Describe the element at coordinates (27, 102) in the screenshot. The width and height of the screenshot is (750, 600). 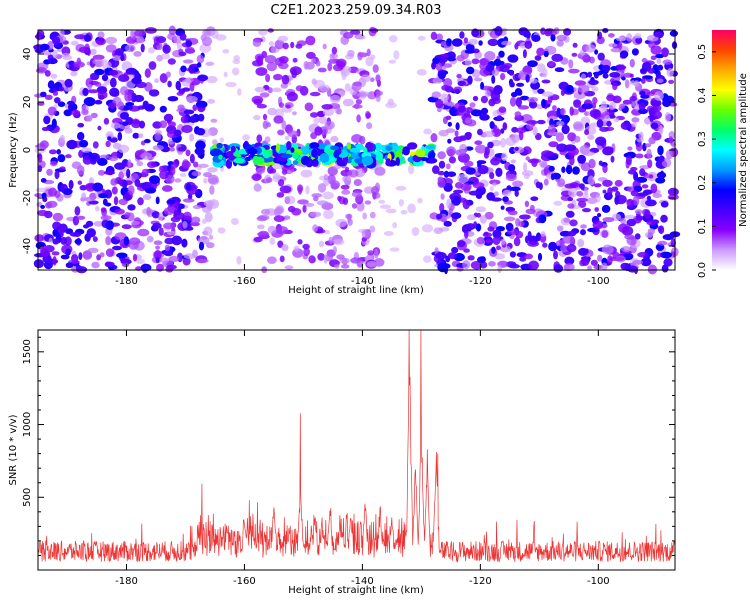
I see `y-tick-label: 20` at that location.